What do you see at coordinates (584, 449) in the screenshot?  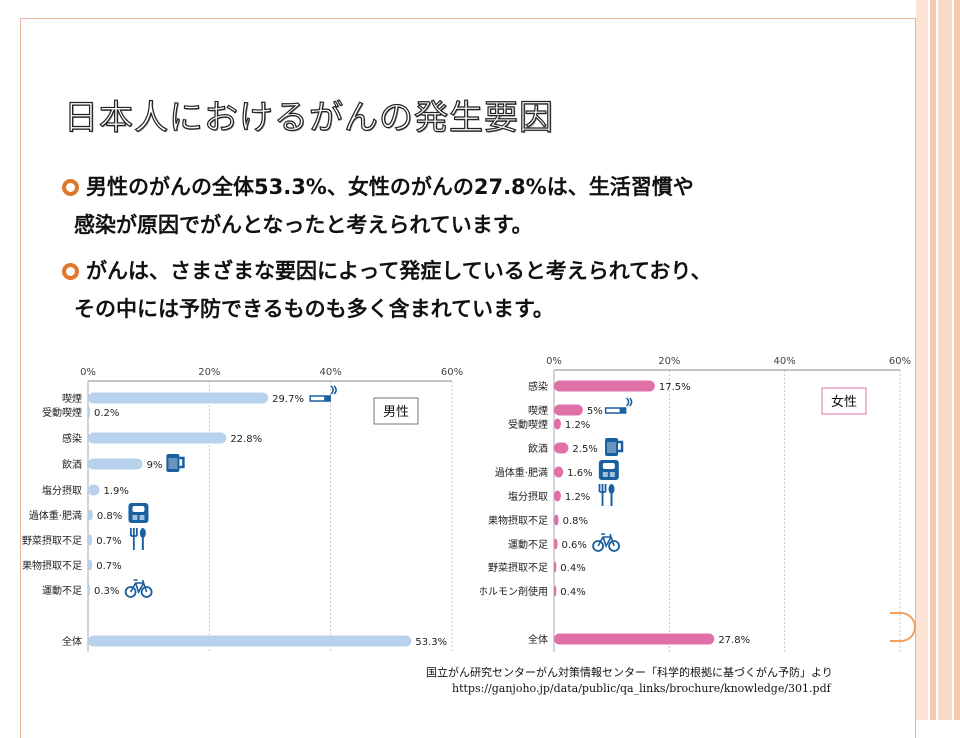 I see `value-label: 2.5%` at bounding box center [584, 449].